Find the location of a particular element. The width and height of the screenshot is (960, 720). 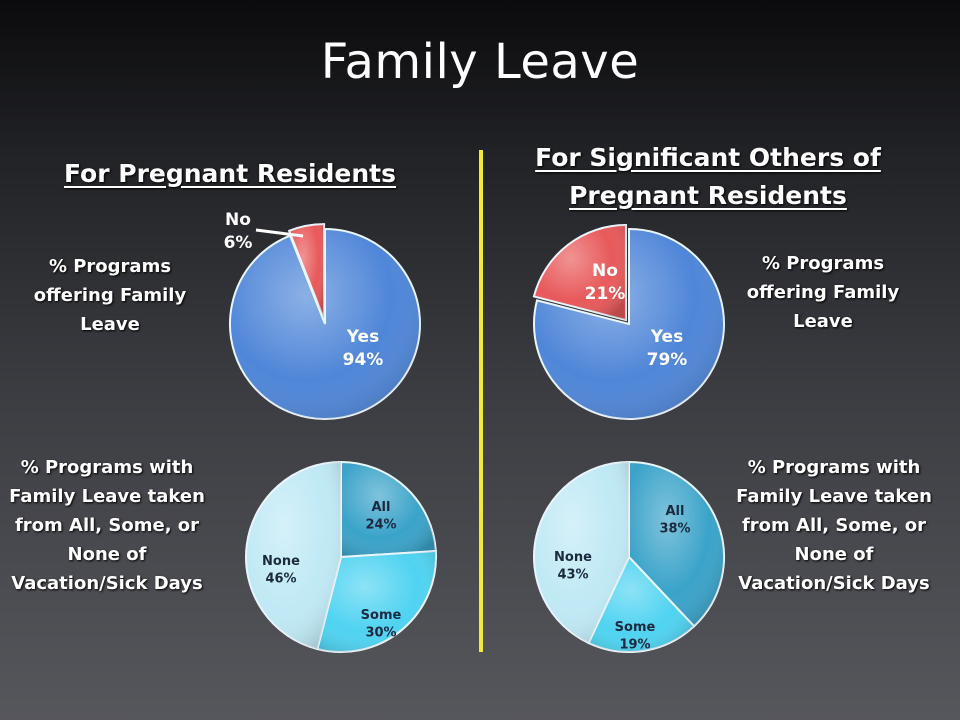

slice-leader-line-no is located at coordinates (279, 233).